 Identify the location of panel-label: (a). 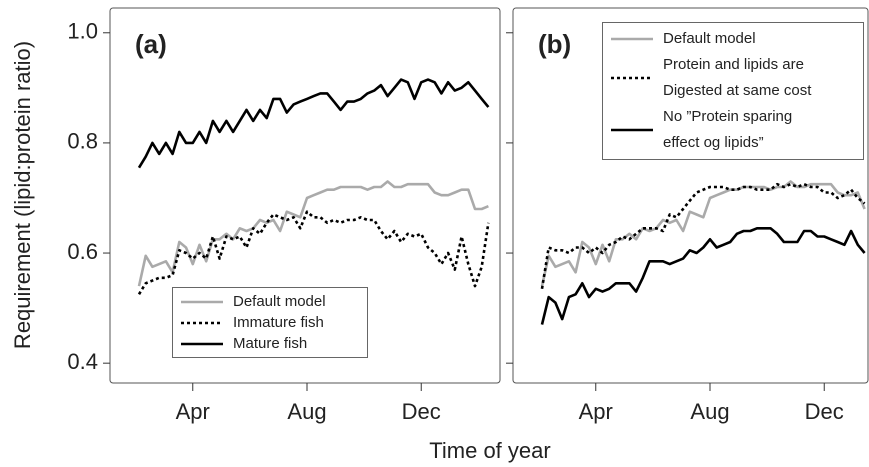
(151, 44).